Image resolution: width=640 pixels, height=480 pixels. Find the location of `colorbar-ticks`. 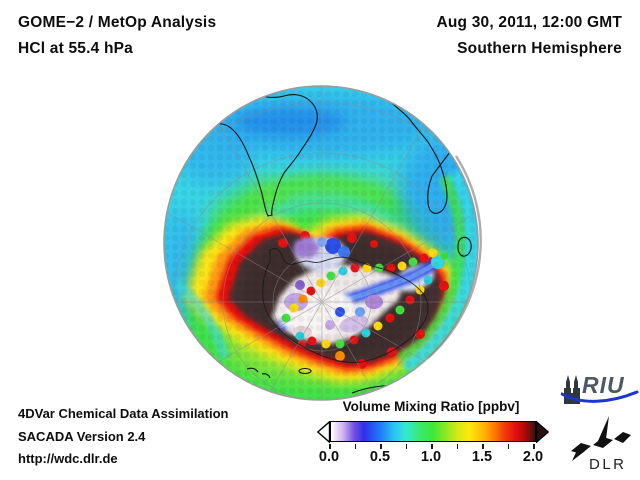

colorbar-ticks is located at coordinates (432, 447).